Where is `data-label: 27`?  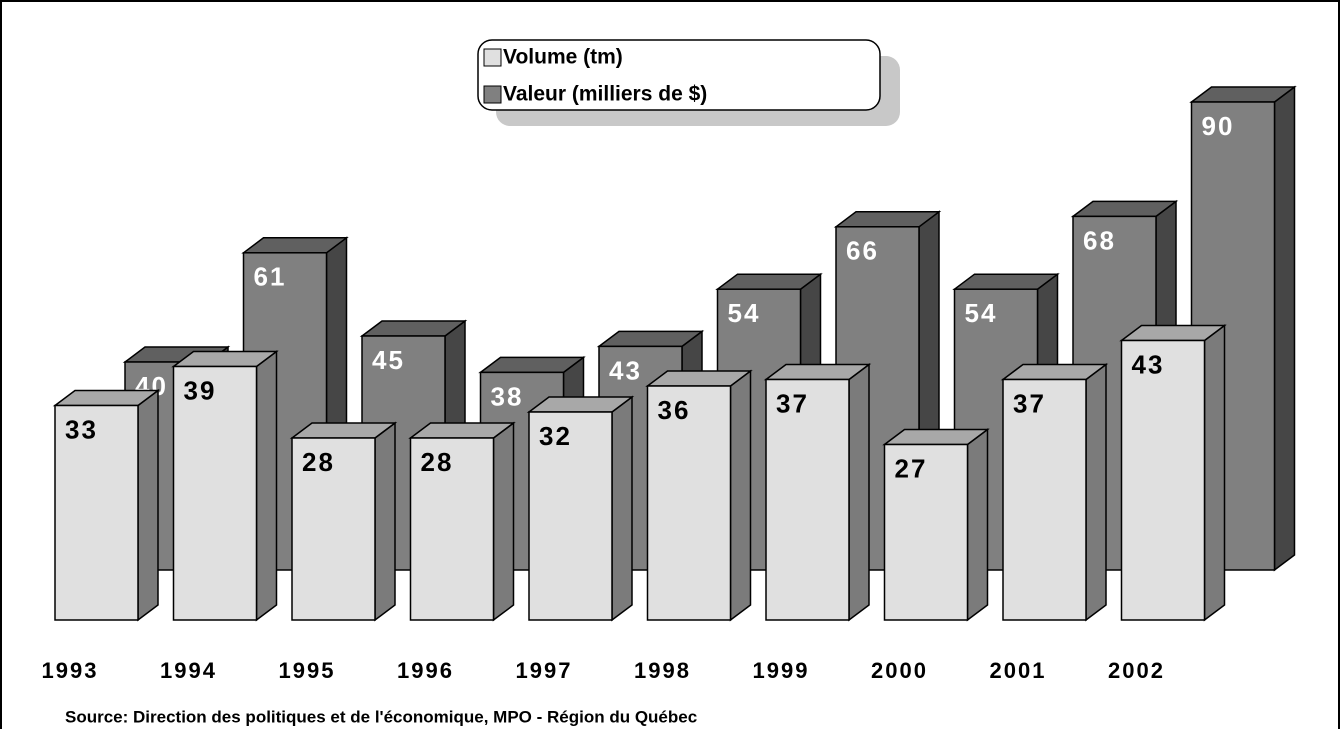
data-label: 27 is located at coordinates (911, 468).